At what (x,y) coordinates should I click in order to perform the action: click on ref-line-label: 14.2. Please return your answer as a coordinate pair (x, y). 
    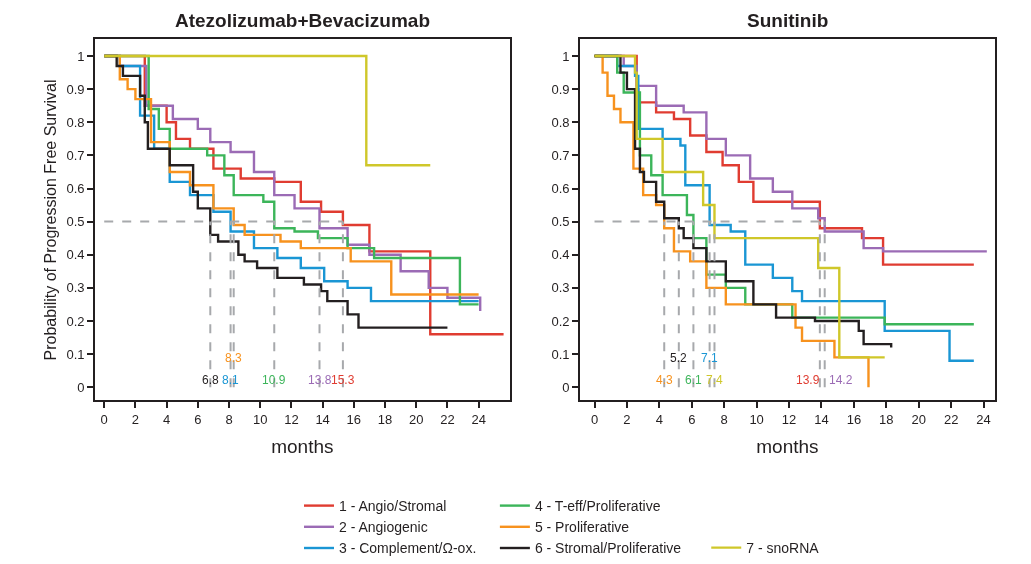
    Looking at the image, I should click on (841, 380).